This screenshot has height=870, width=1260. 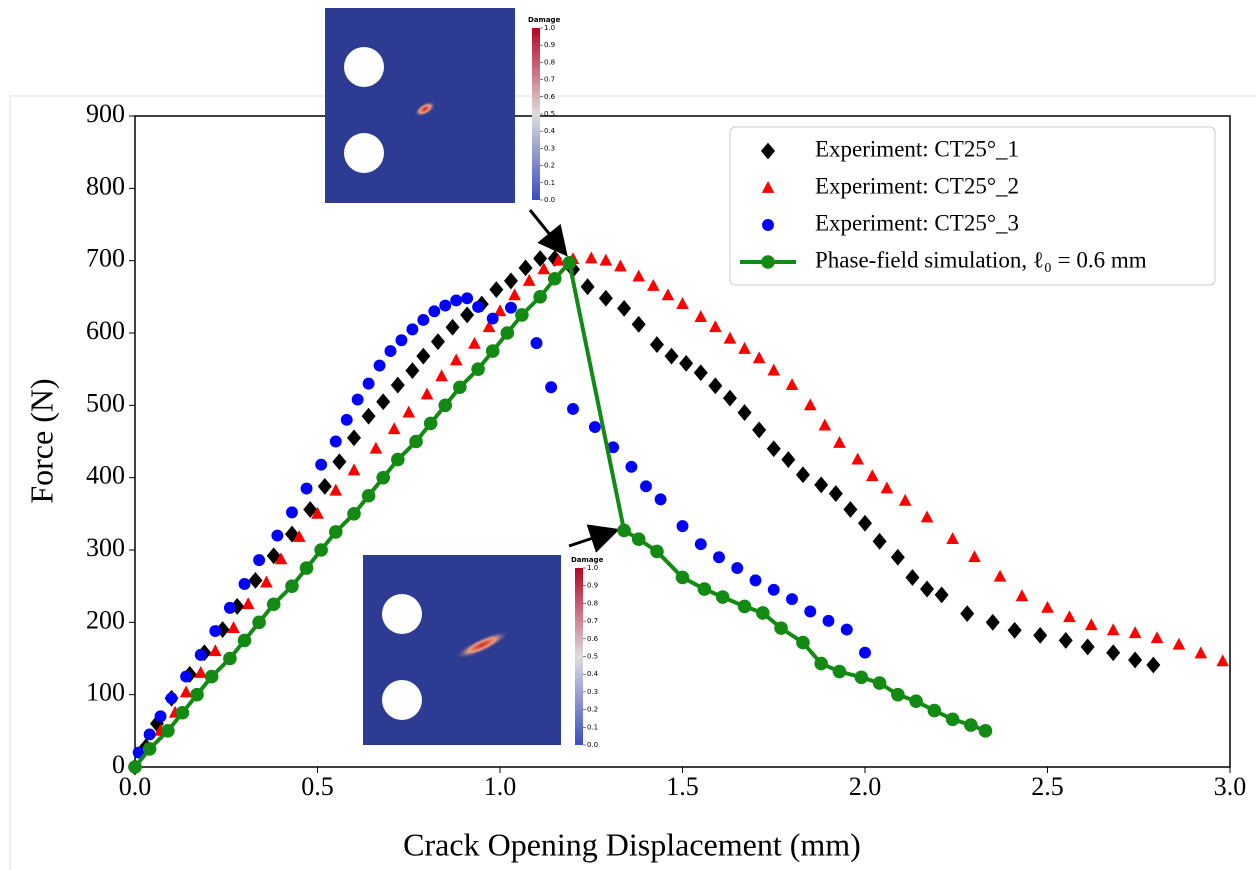 What do you see at coordinates (118, 764) in the screenshot?
I see `y-tick-label: 0` at bounding box center [118, 764].